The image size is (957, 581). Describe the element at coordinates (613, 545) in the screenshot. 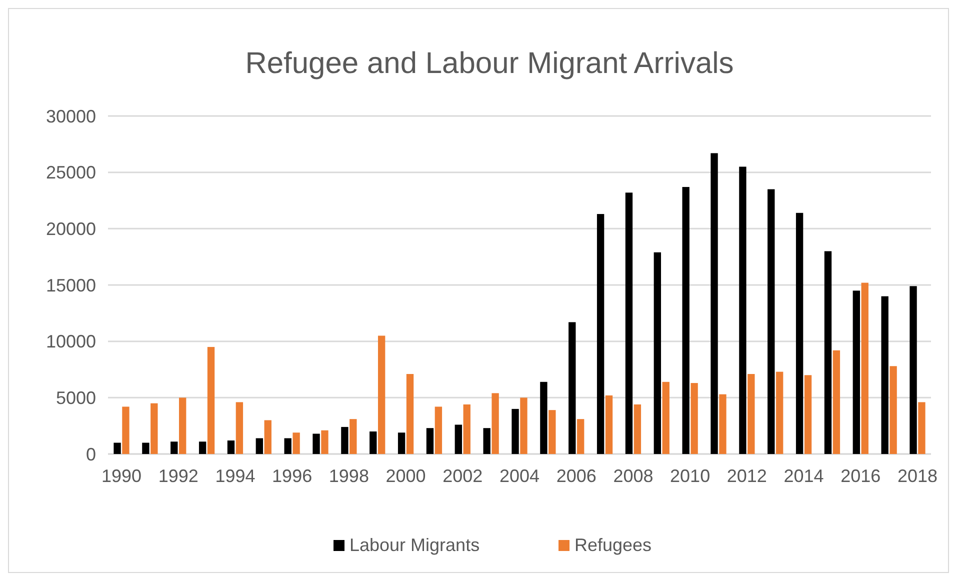

I see `legend-label: Refugees` at that location.